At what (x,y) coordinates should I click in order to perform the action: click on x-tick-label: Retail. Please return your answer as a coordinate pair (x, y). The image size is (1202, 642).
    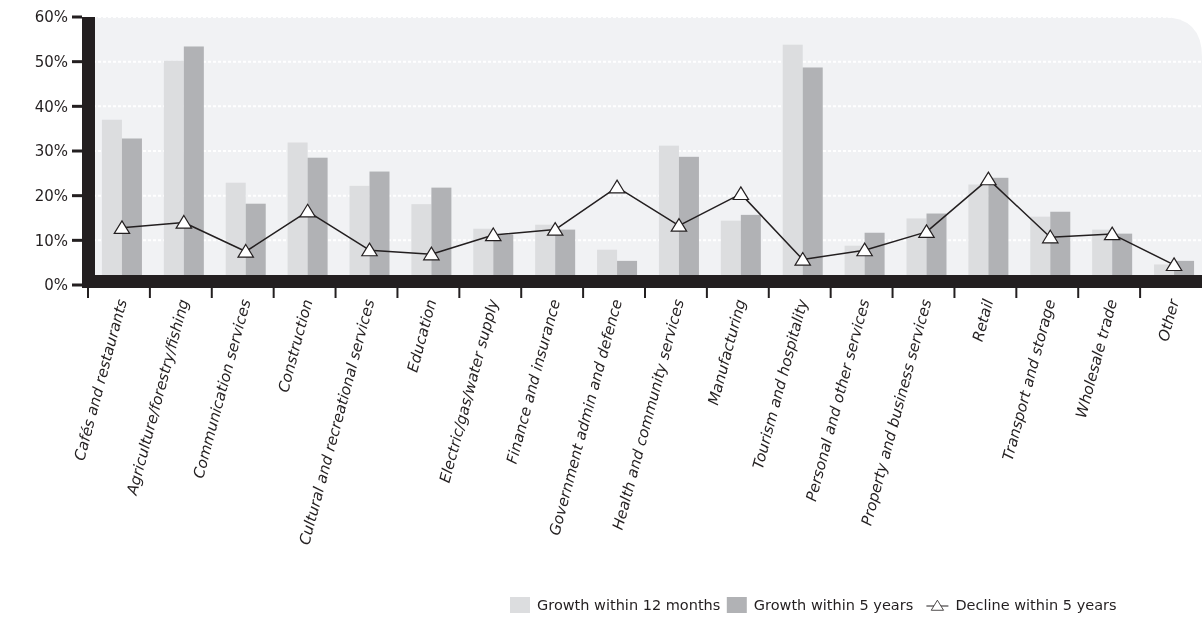
    Looking at the image, I should click on (983, 320).